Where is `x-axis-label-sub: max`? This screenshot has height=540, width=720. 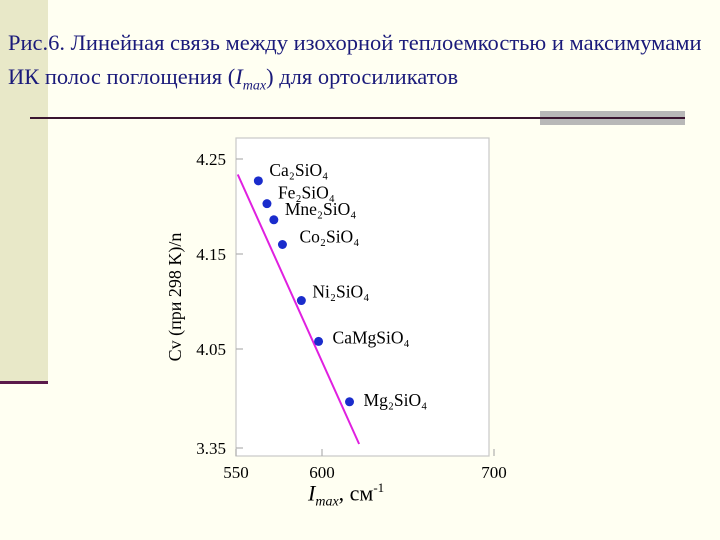 x-axis-label-sub: max is located at coordinates (327, 502).